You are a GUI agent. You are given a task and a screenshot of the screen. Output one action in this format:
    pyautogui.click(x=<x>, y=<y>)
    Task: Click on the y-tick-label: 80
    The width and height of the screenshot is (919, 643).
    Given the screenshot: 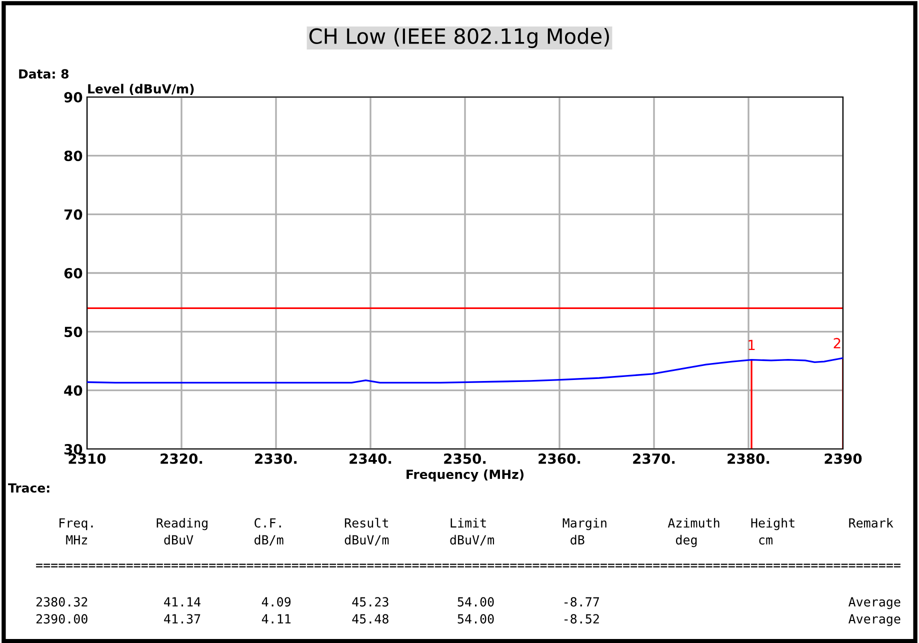 What is the action you would take?
    pyautogui.click(x=73, y=156)
    